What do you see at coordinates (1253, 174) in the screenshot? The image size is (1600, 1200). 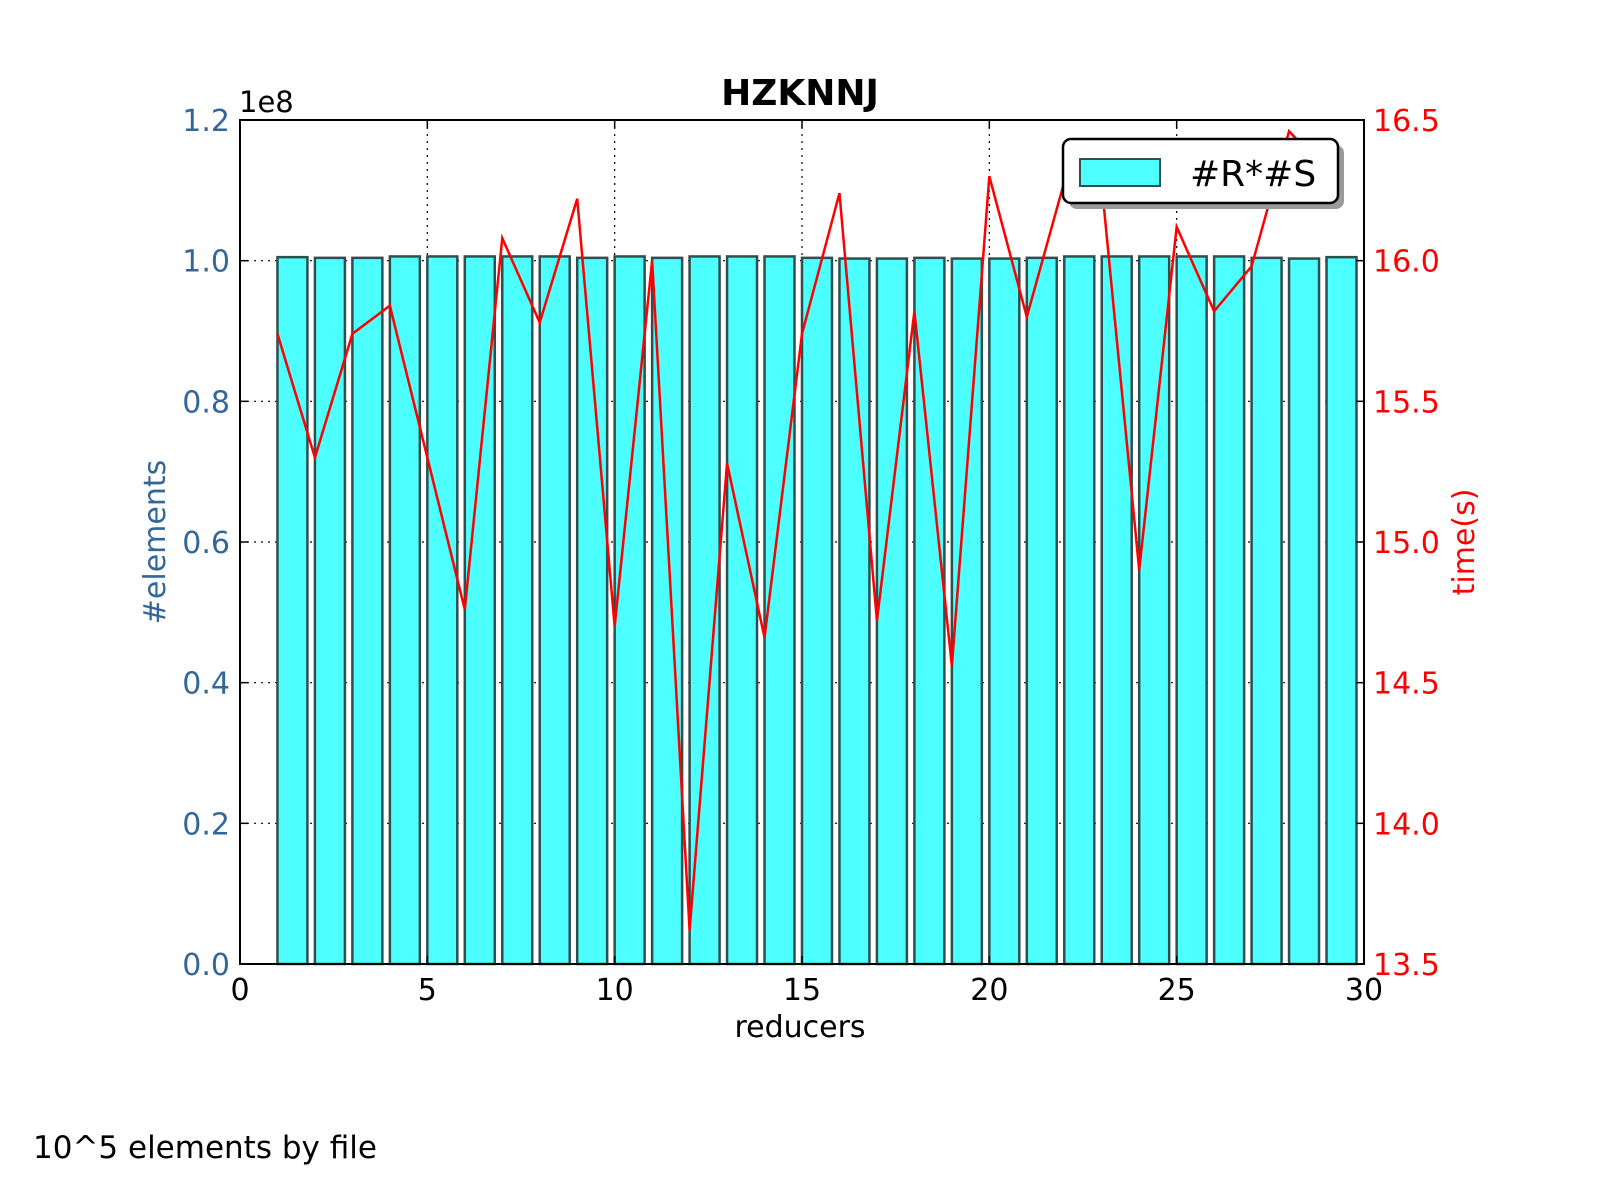 I see `legend-label: #R*#S` at bounding box center [1253, 174].